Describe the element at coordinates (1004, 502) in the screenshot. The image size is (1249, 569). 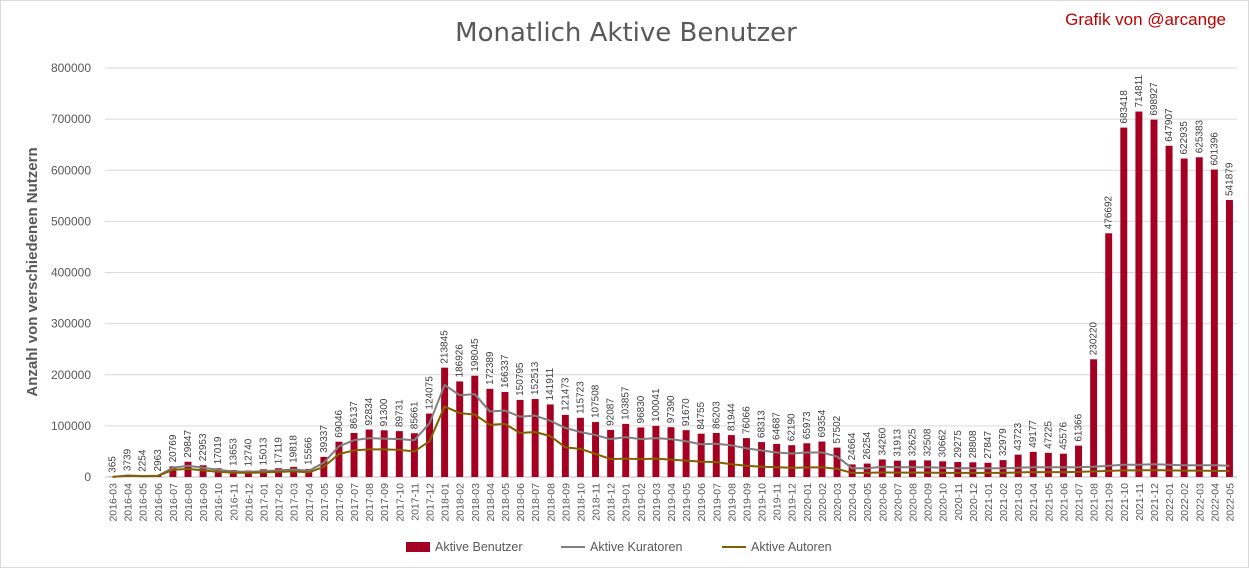
I see `x-tick-label: 2021-02` at that location.